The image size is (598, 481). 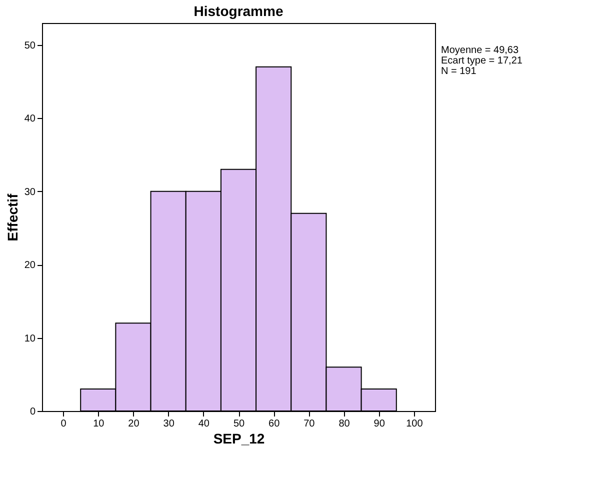 I want to click on text: Ecart type = 17,21, so click(x=482, y=61).